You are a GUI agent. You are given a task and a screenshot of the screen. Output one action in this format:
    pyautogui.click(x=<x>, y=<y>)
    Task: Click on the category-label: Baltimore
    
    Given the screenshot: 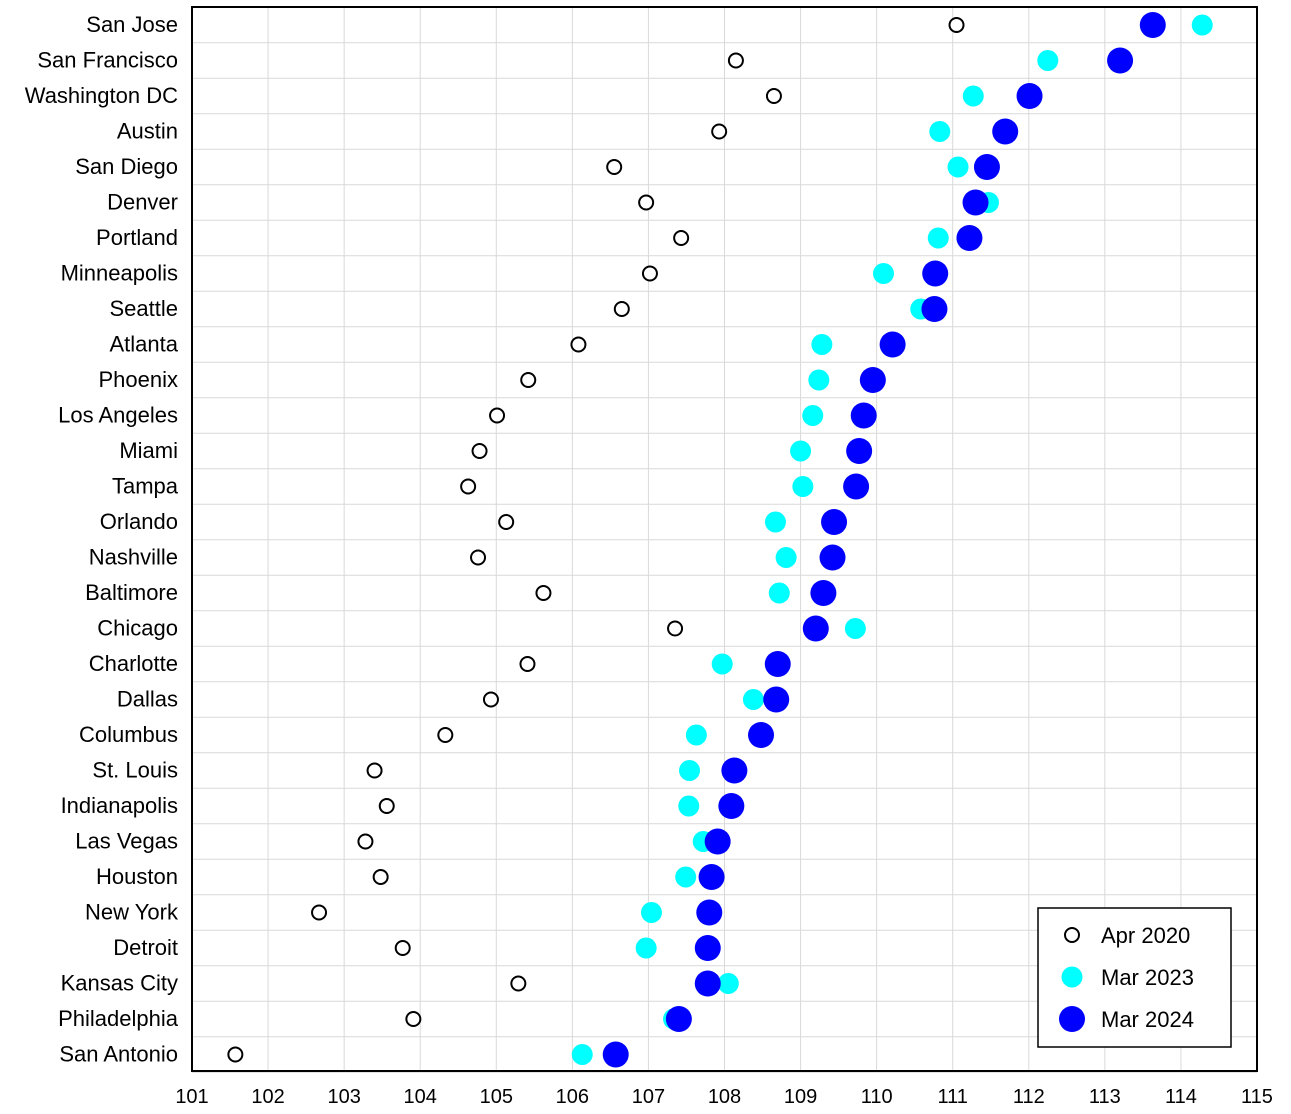 What is the action you would take?
    pyautogui.click(x=131, y=592)
    